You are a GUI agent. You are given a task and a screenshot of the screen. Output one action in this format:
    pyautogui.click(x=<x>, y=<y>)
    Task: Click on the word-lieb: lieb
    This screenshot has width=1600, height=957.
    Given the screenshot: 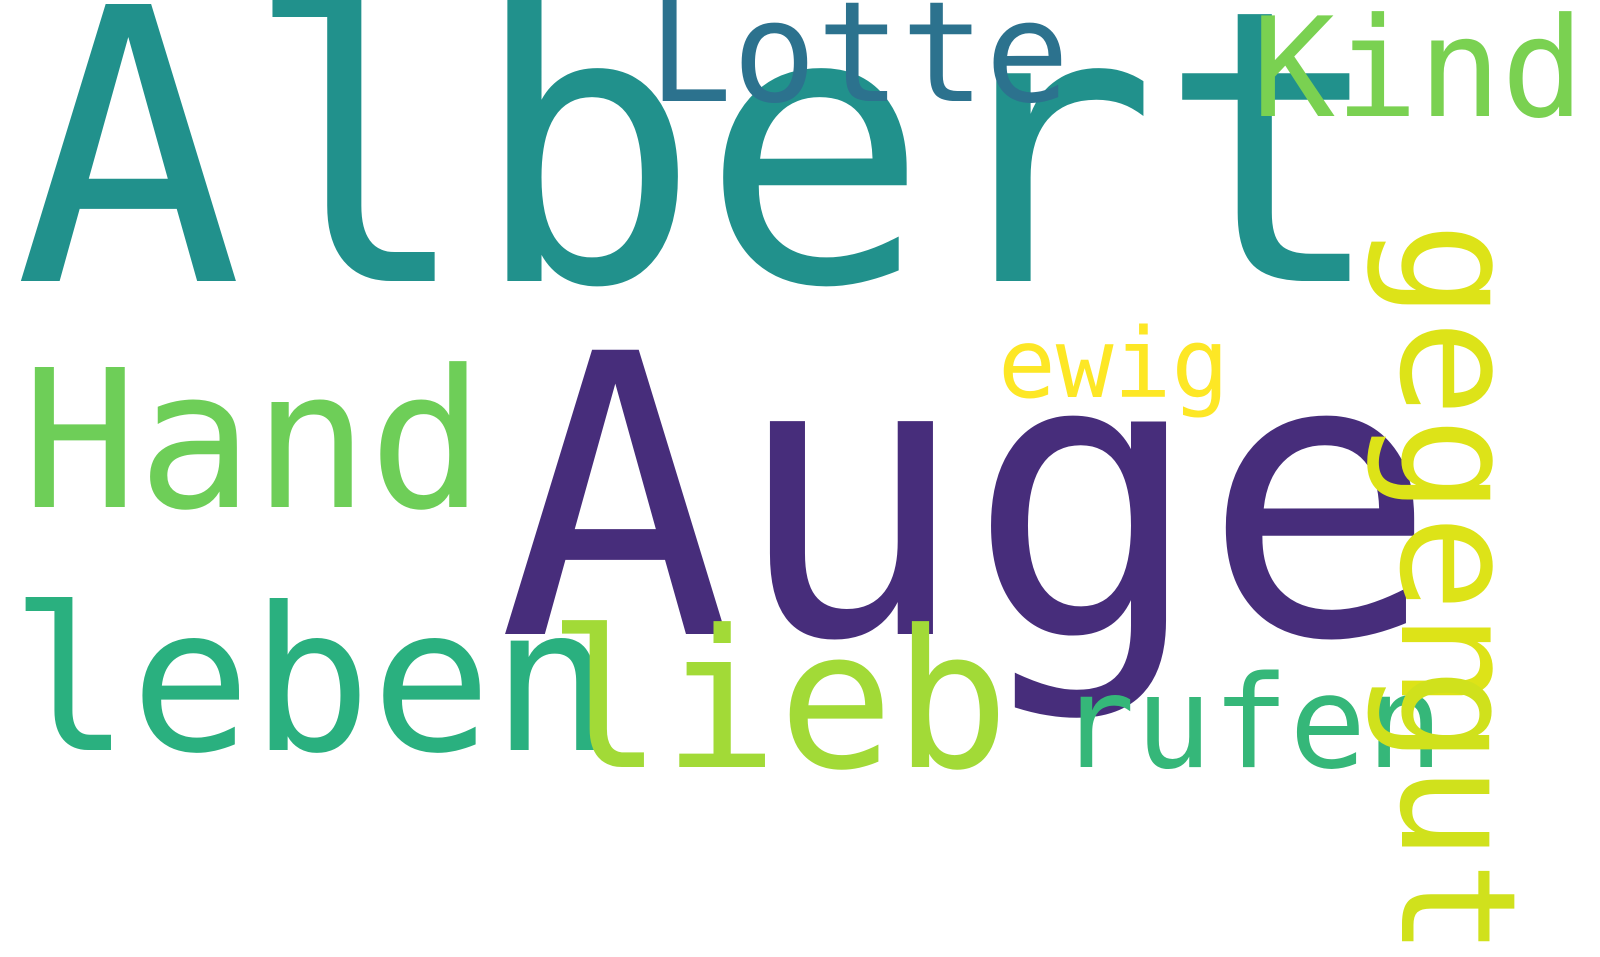 What is the action you would take?
    pyautogui.click(x=778, y=701)
    